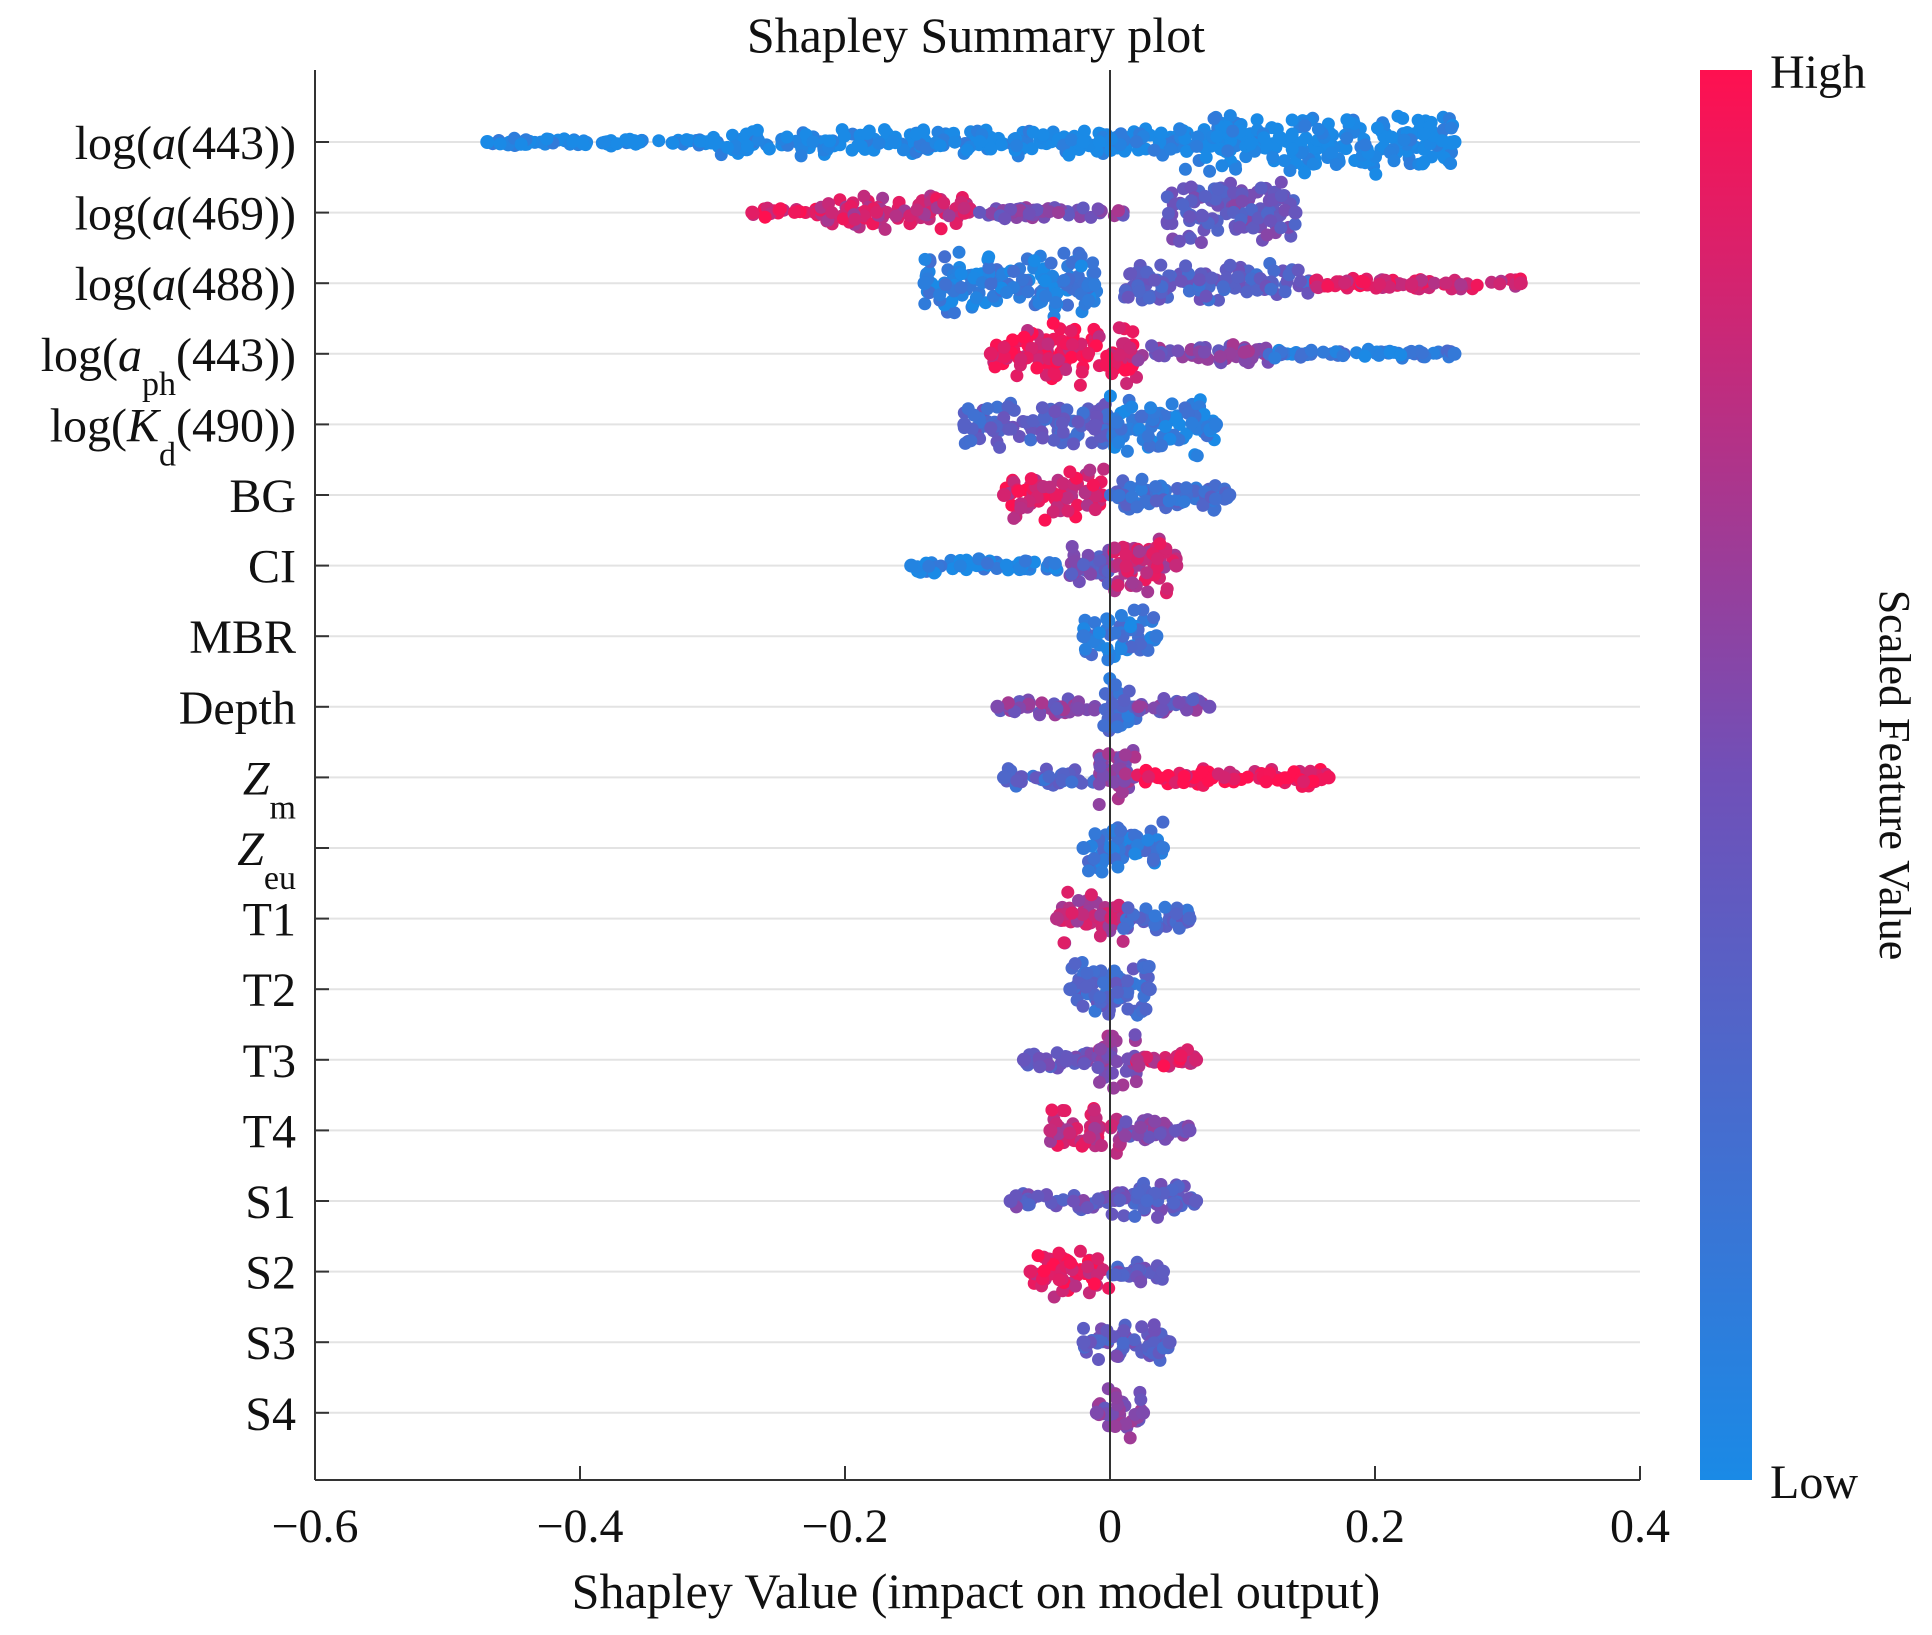 This screenshot has height=1635, width=1932. I want to click on feature-label-15: S1, so click(270, 1202).